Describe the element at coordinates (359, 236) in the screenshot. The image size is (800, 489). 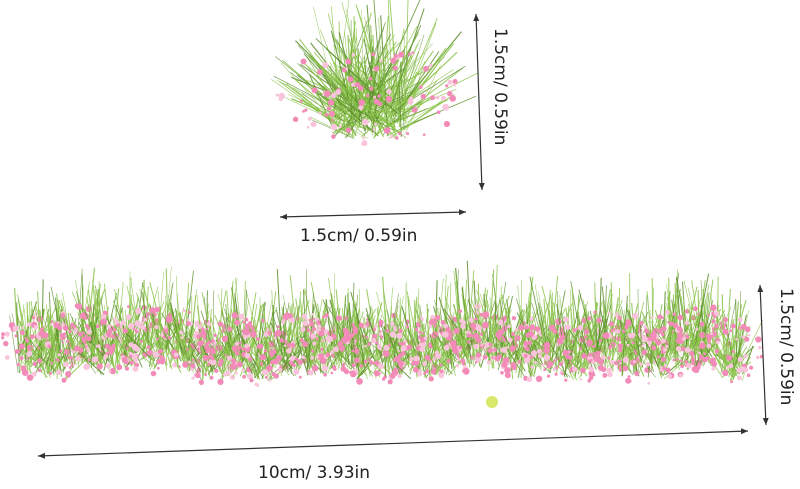
I see `tuft-width-label: 1.5cm/ 0.59in` at that location.